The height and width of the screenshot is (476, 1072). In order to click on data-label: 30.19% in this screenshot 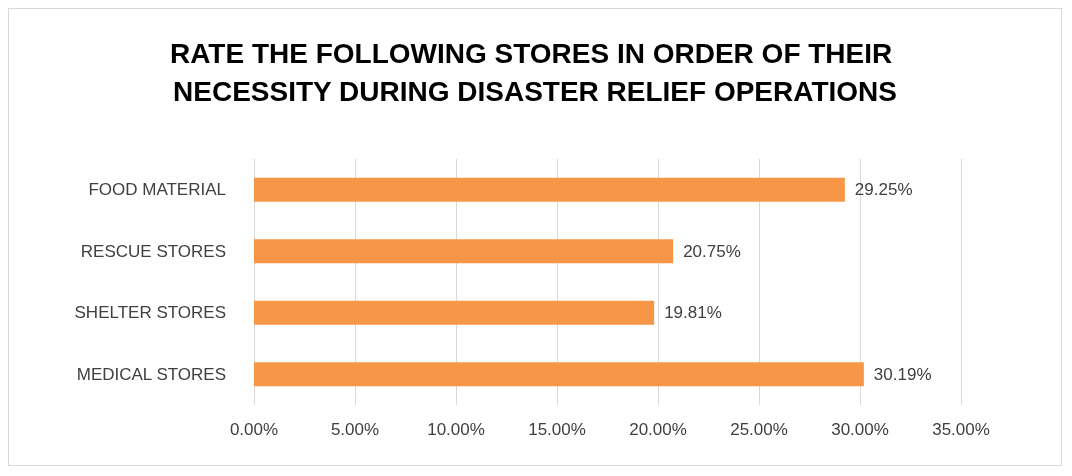, I will do `click(902, 374)`.